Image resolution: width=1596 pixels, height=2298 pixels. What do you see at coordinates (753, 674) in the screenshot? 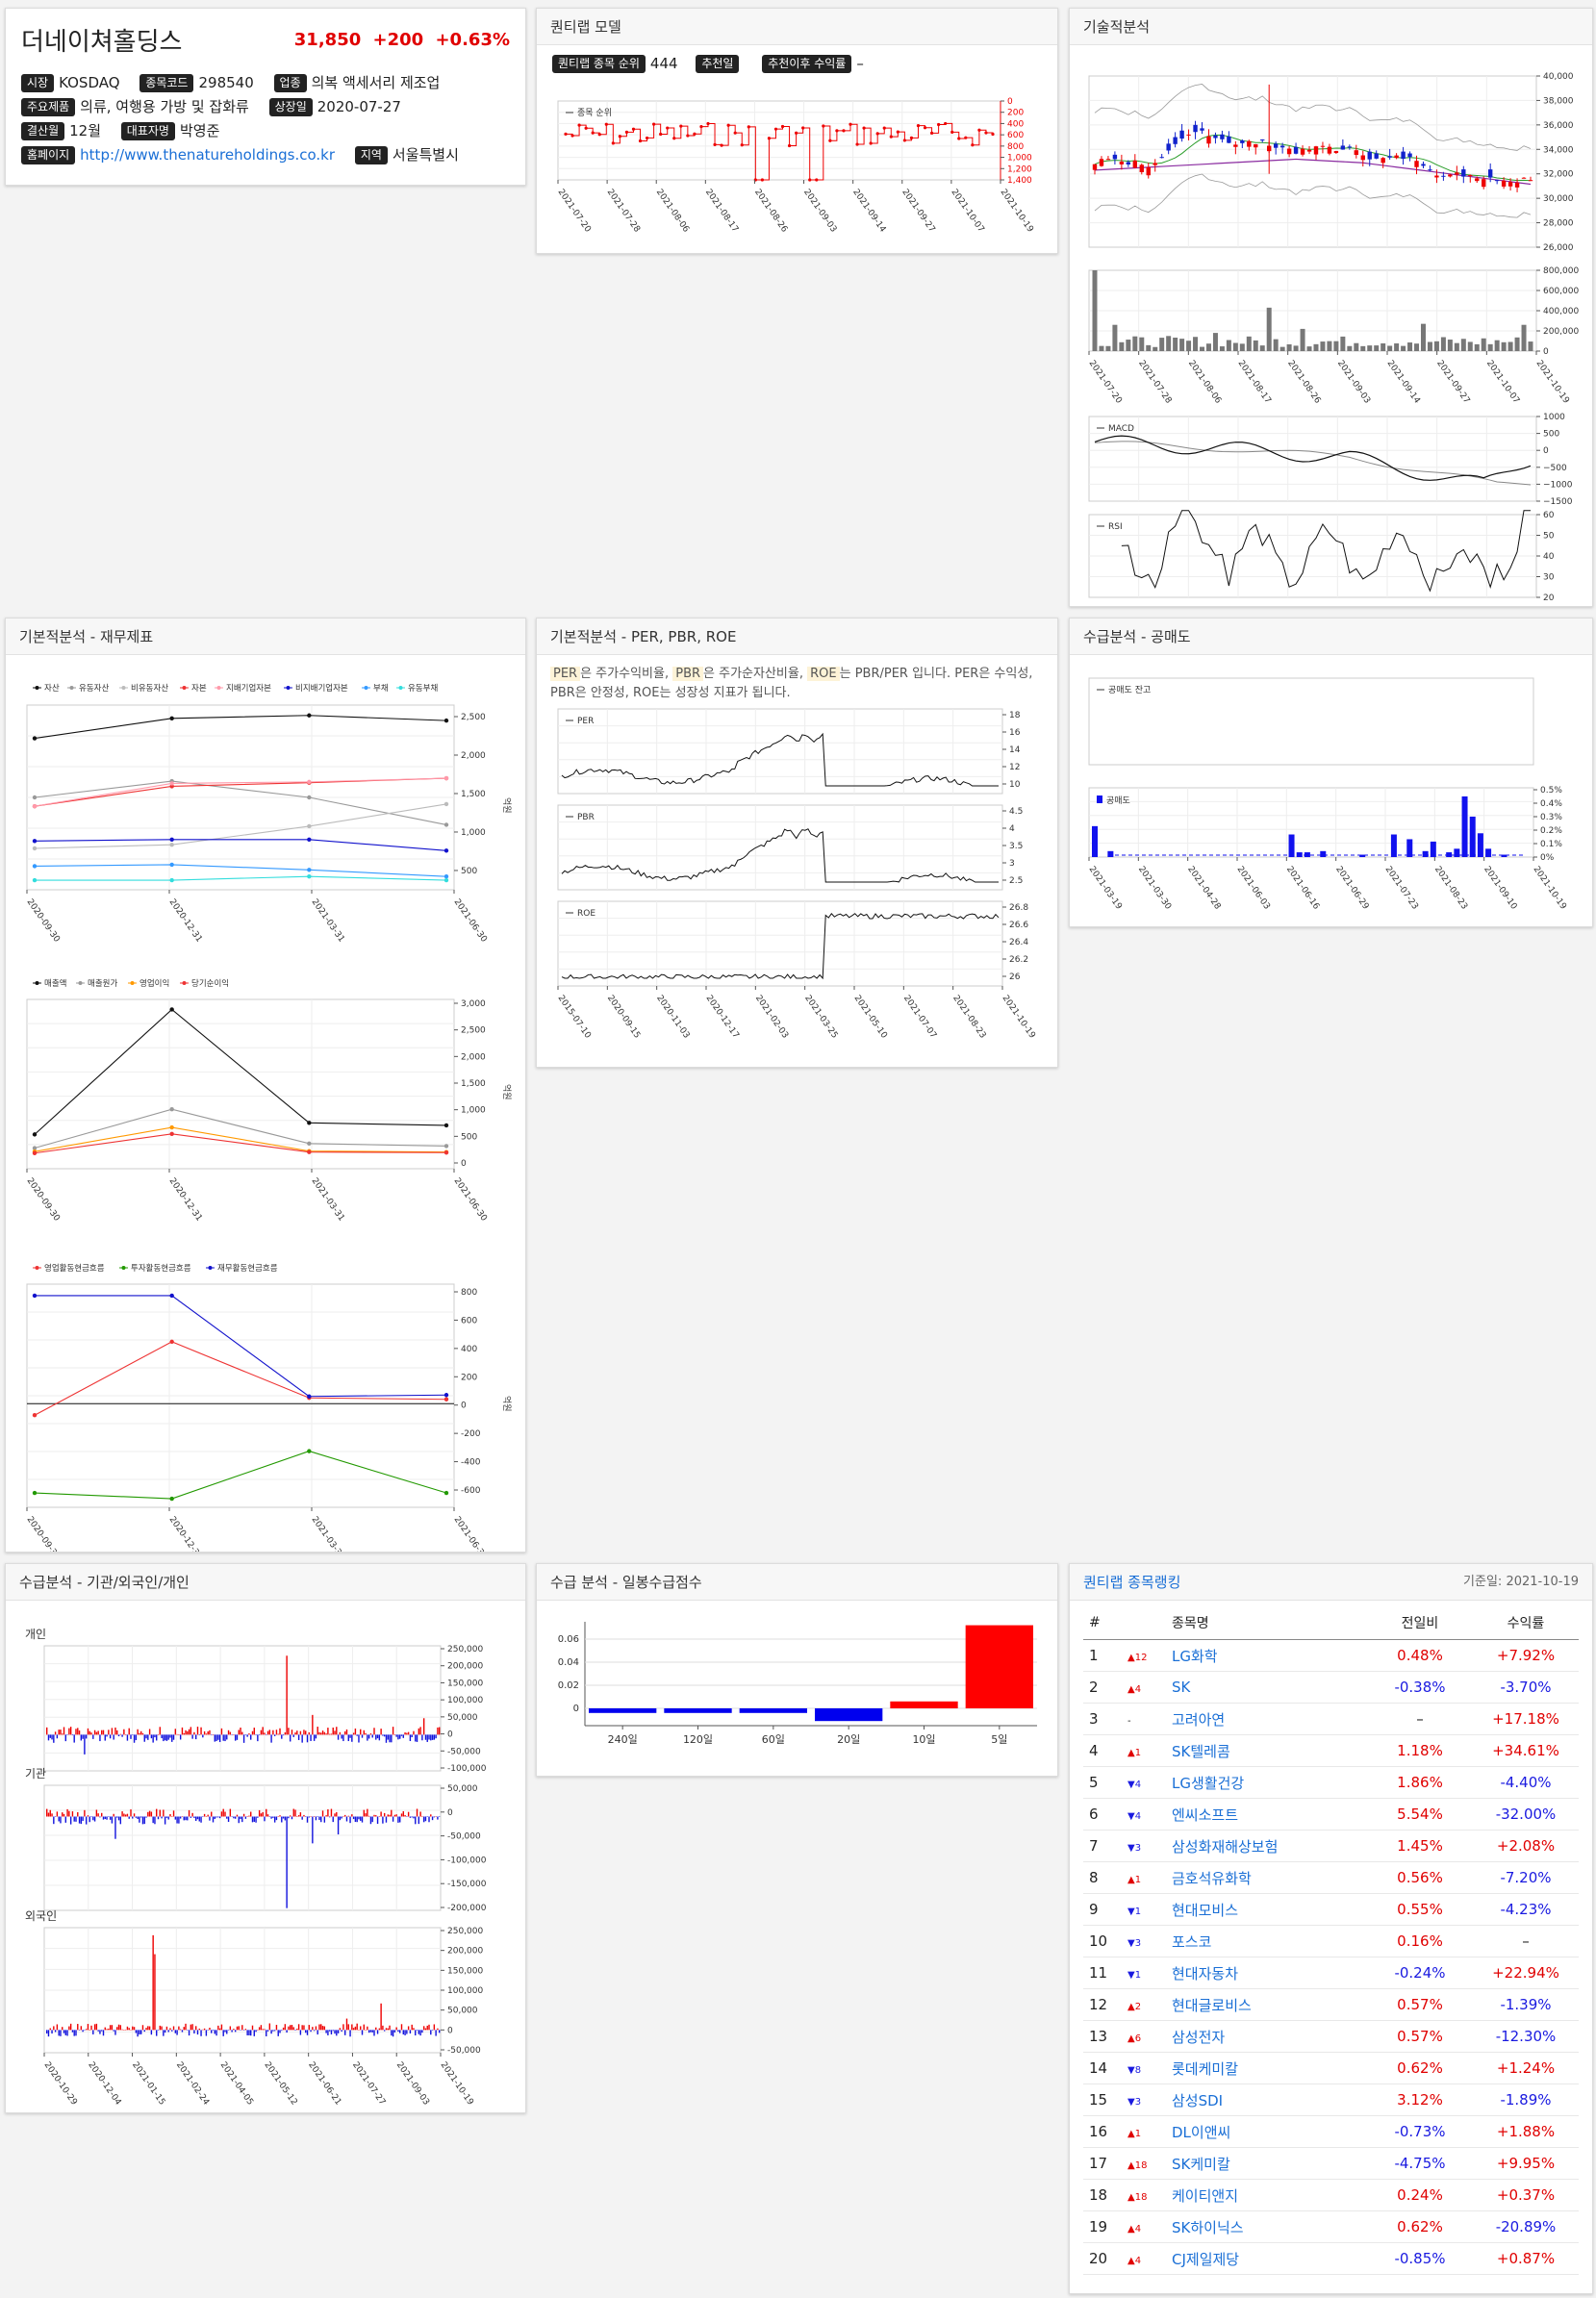
I see `desc-text-2: 은 주가순자산비율,` at bounding box center [753, 674].